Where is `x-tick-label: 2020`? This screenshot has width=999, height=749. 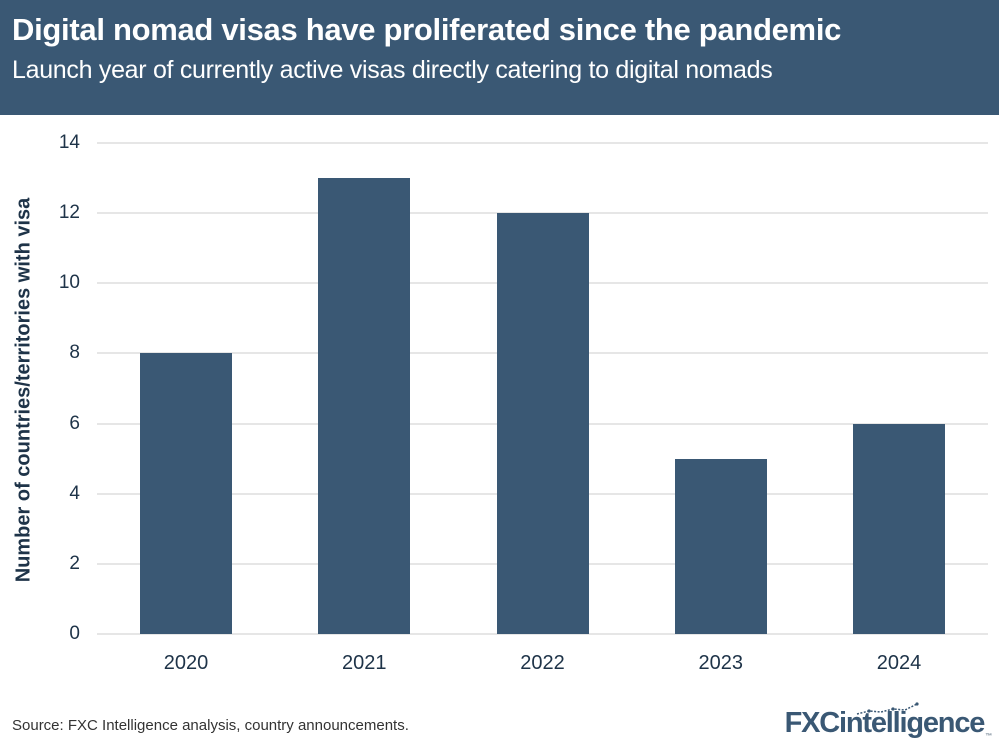
x-tick-label: 2020 is located at coordinates (186, 663).